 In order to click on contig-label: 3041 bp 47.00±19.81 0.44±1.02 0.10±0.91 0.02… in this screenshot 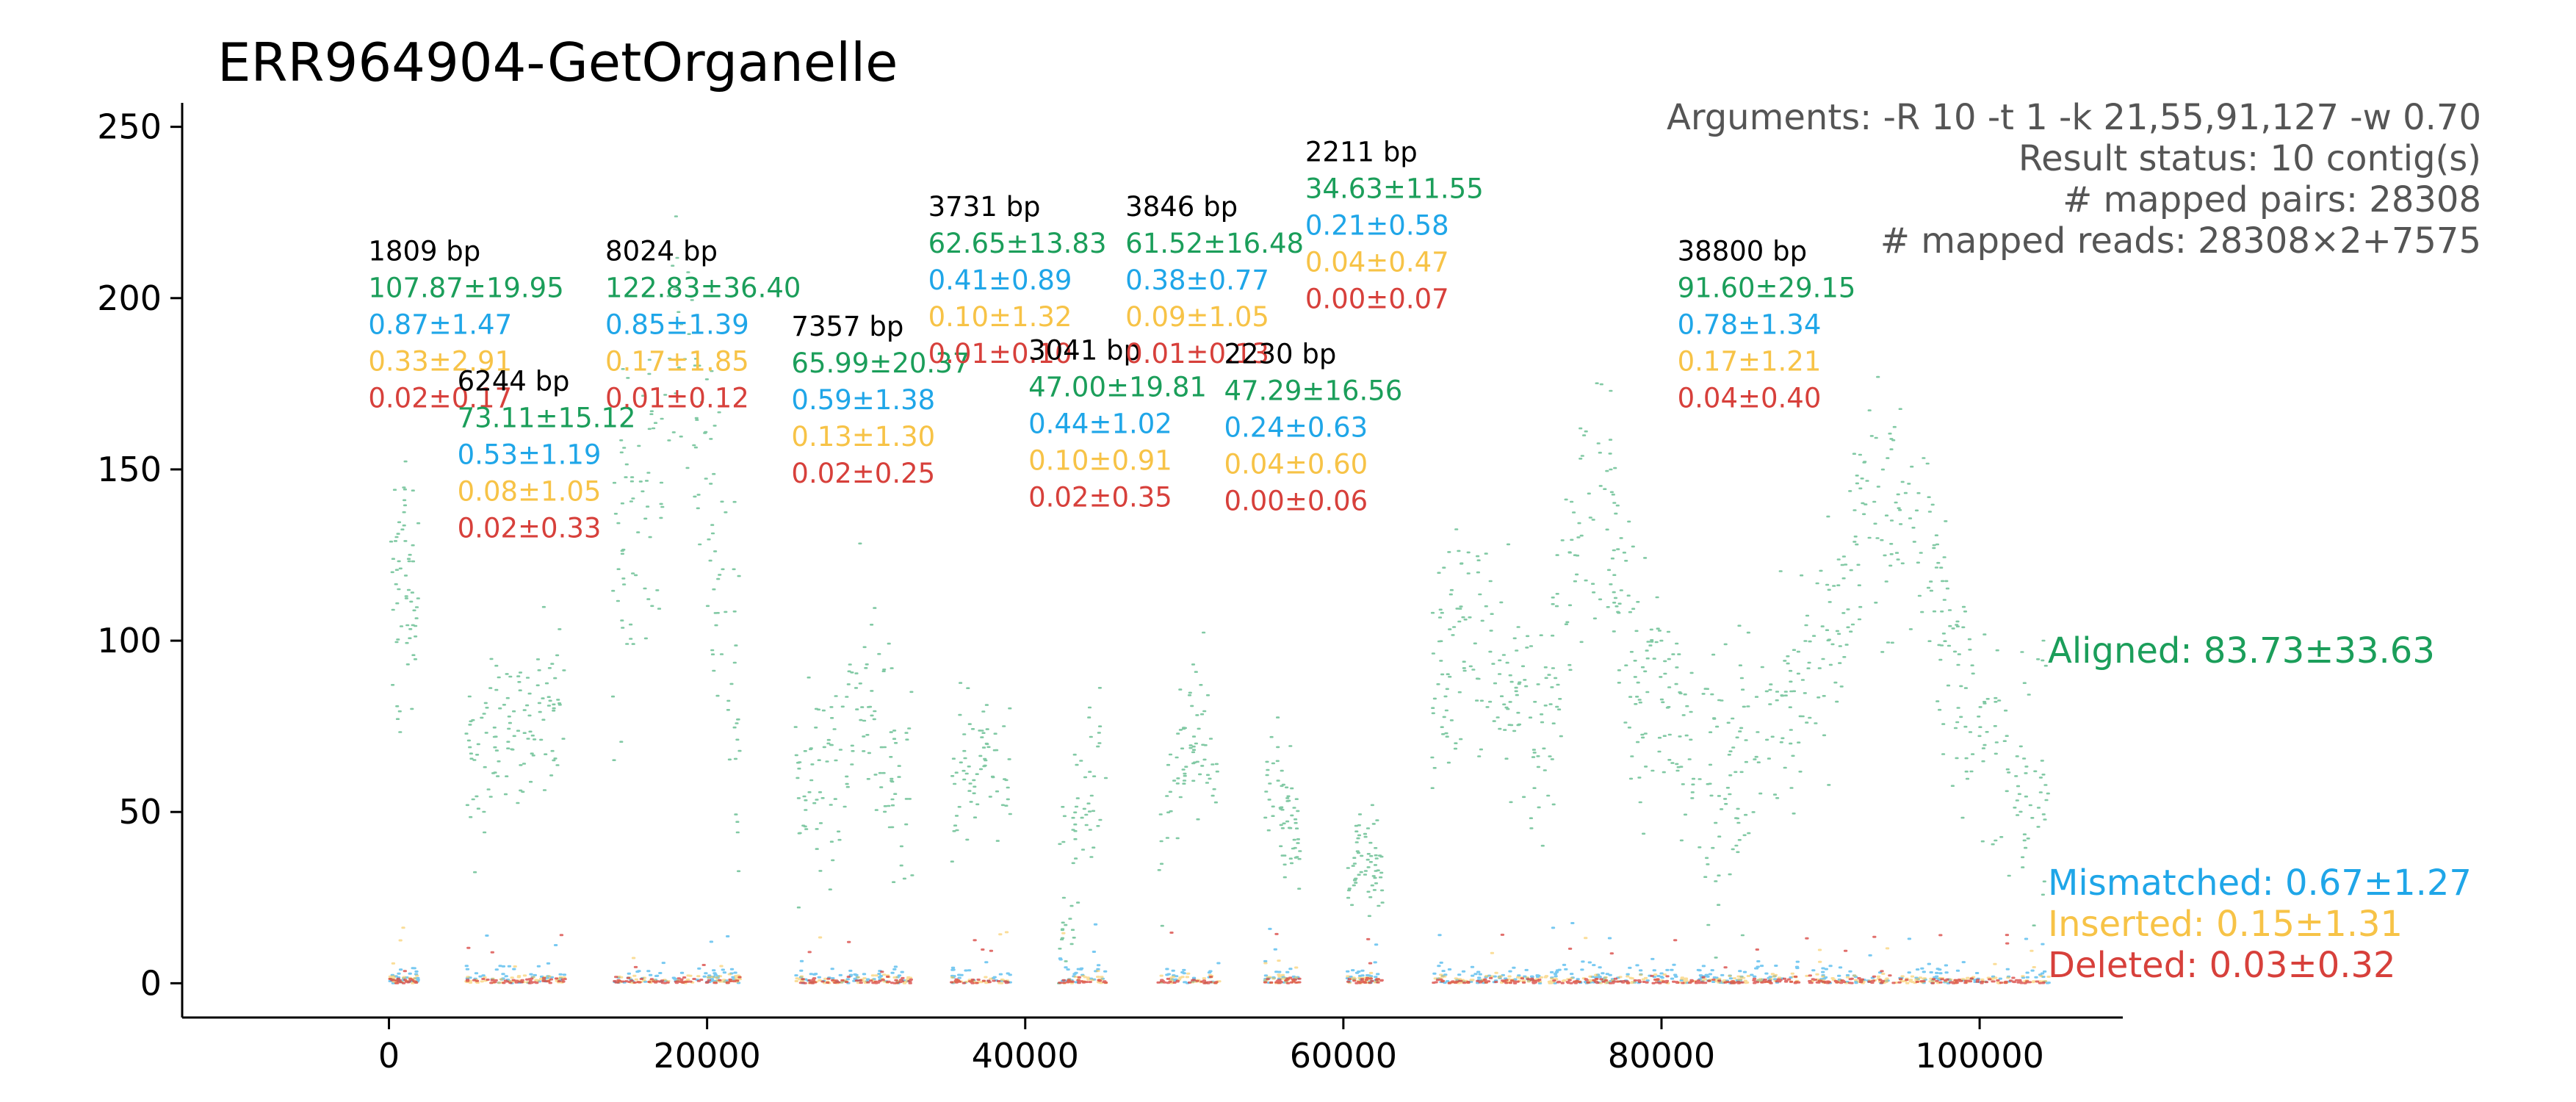, I will do `click(1118, 424)`.